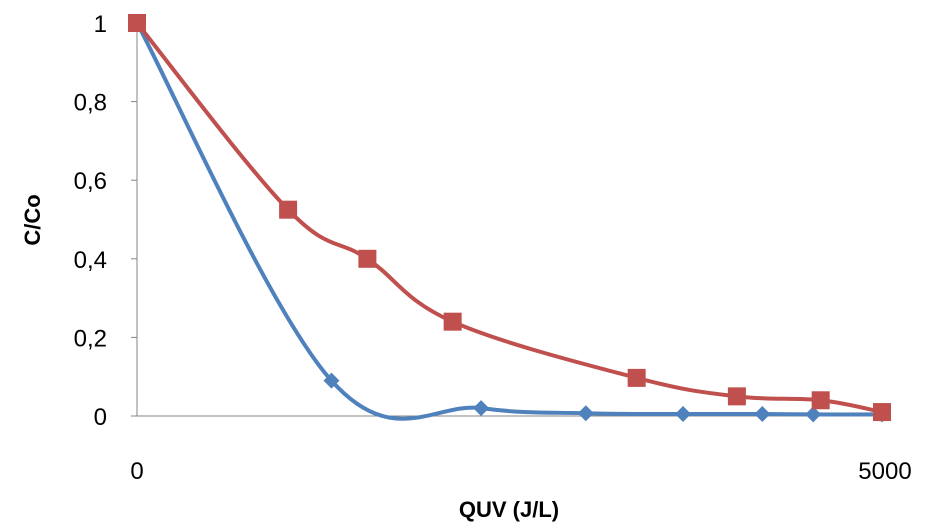 The width and height of the screenshot is (928, 527). I want to click on y-tick-label: 0, so click(100, 417).